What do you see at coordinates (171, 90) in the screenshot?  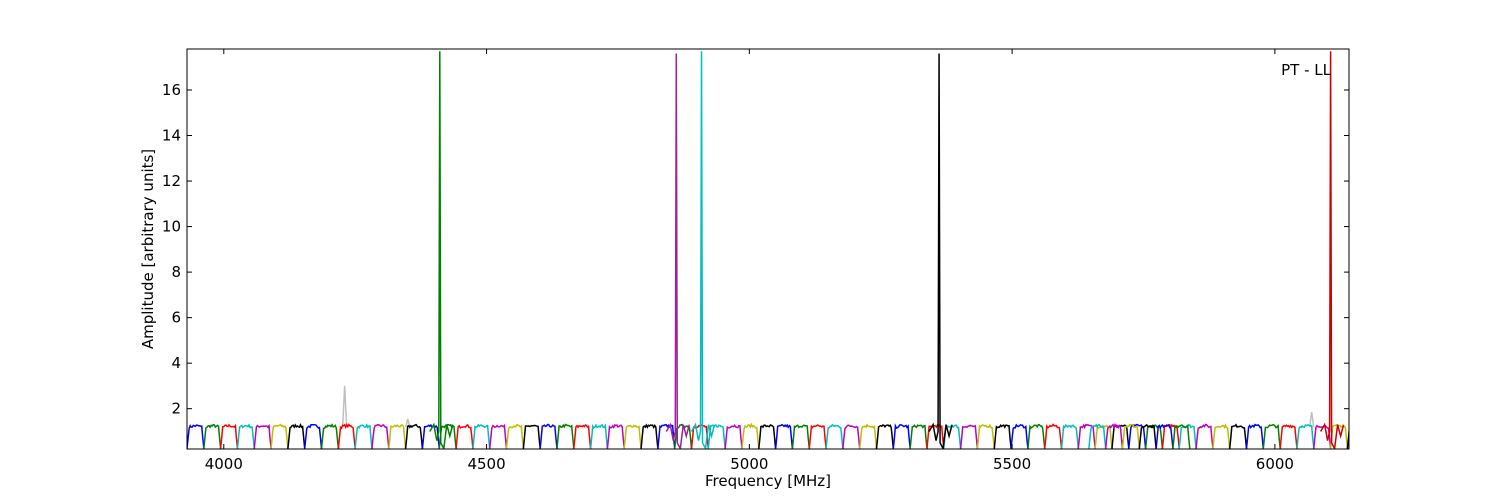 I see `y-tick-label: 16` at bounding box center [171, 90].